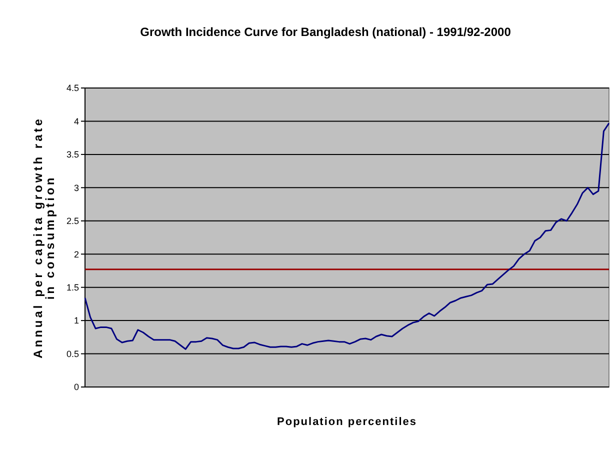 The height and width of the screenshot is (449, 611). Describe the element at coordinates (72, 88) in the screenshot. I see `y-tick-label: 4.5` at that location.